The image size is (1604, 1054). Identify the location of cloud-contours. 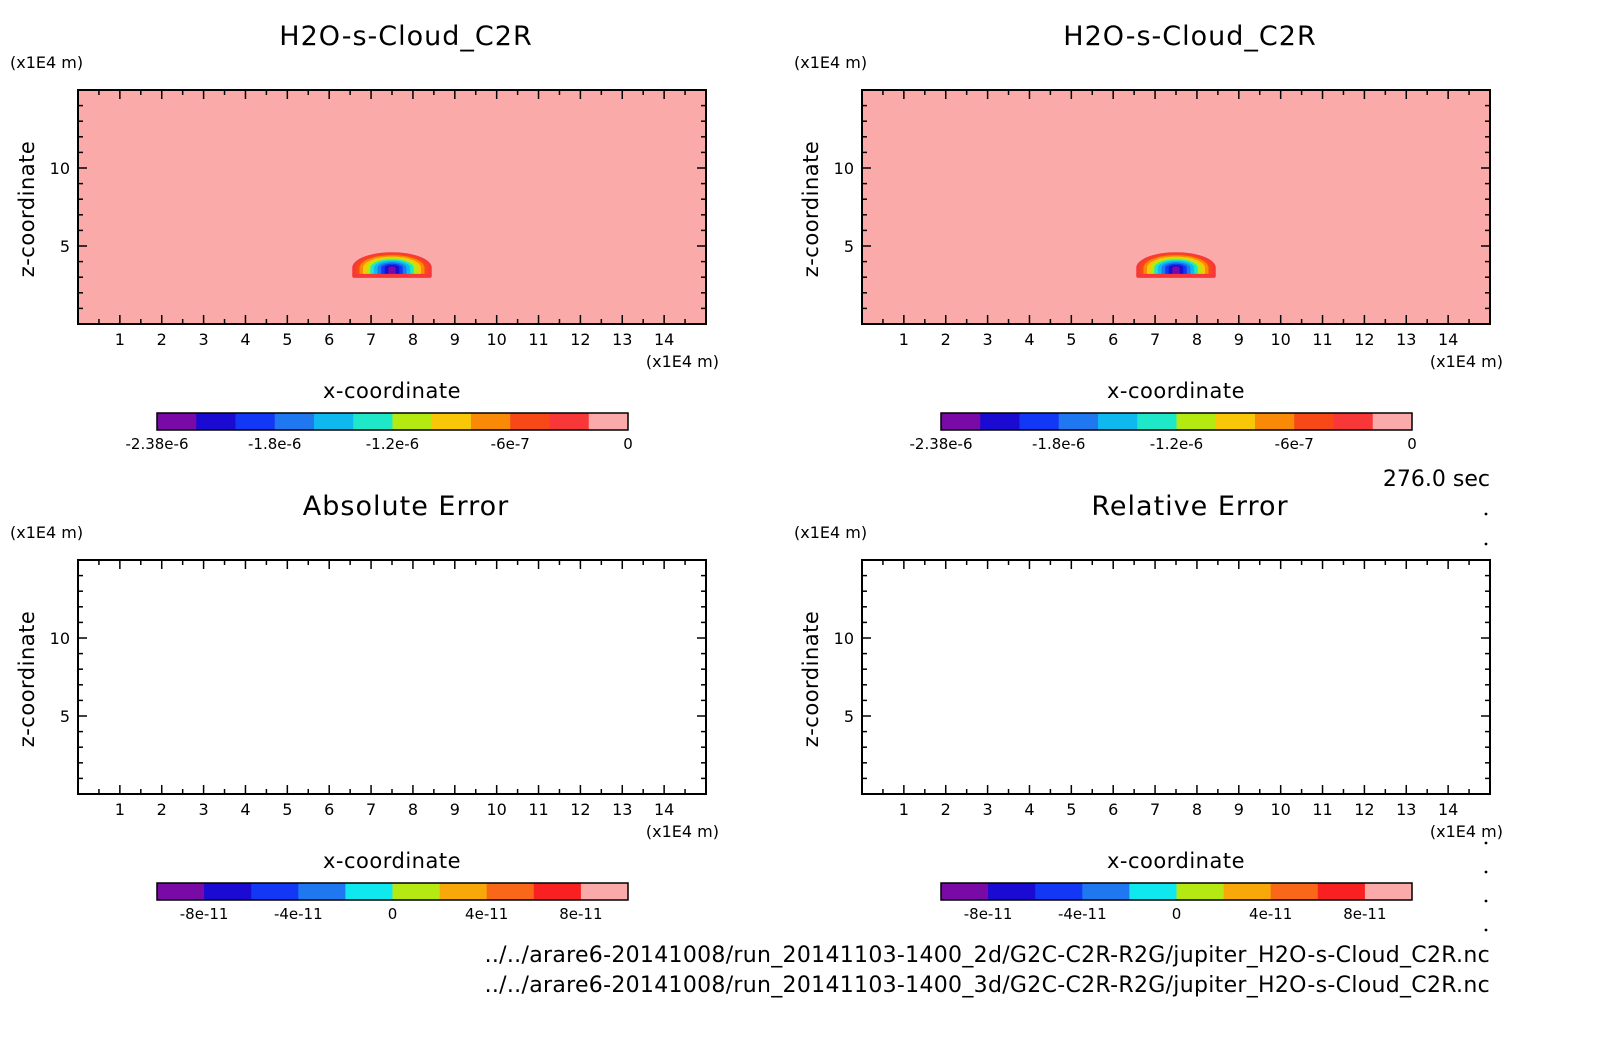
(392, 265).